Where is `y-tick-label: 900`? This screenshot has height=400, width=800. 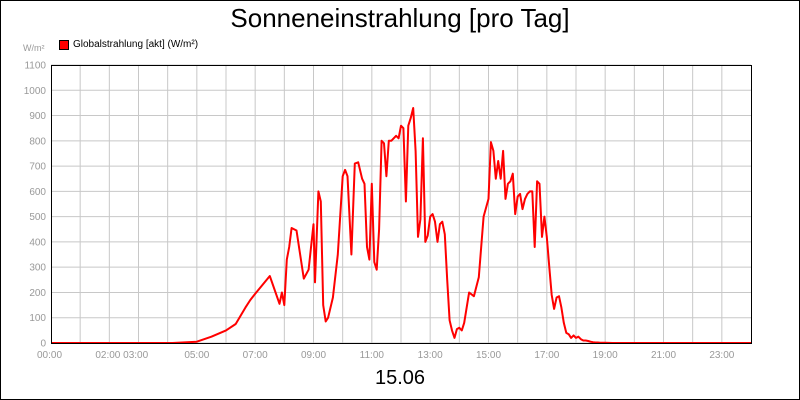 y-tick-label: 900 is located at coordinates (37, 116).